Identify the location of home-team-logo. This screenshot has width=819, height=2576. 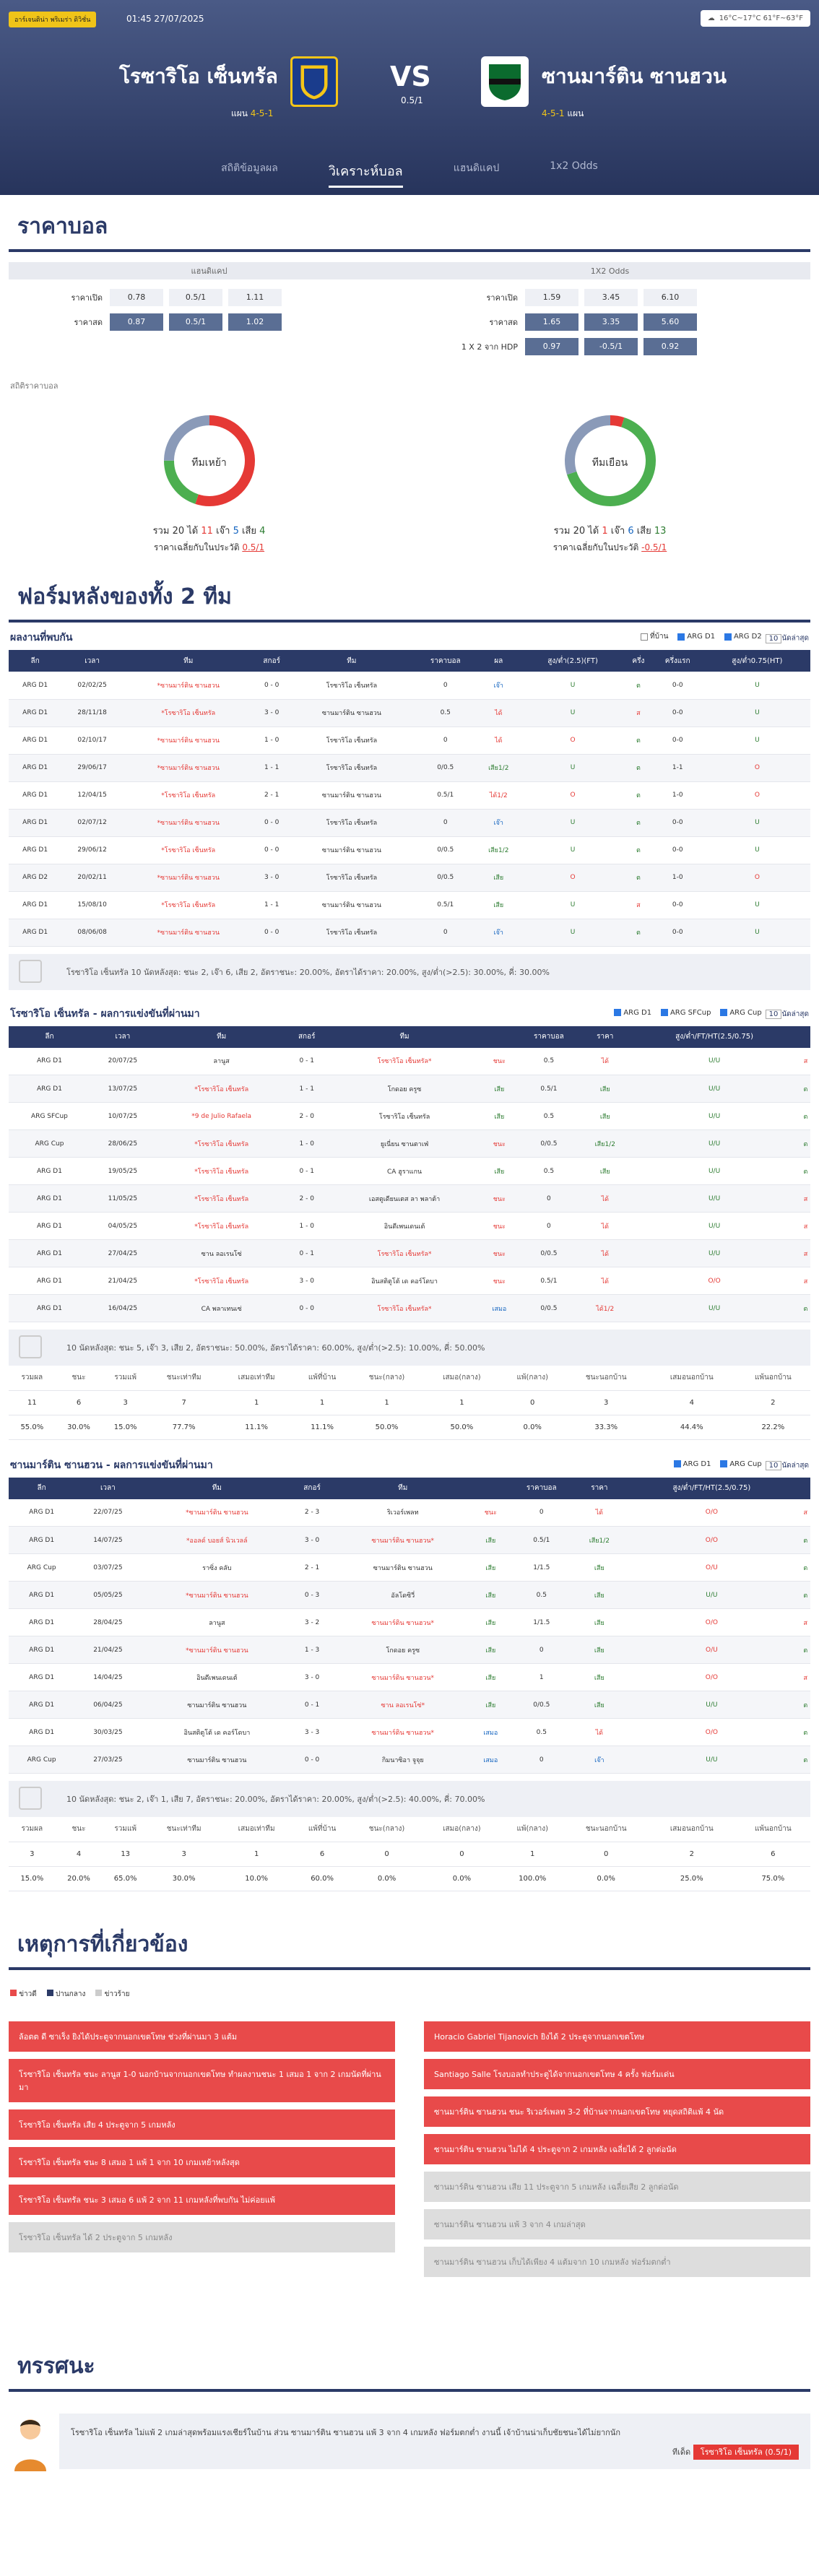
(314, 81).